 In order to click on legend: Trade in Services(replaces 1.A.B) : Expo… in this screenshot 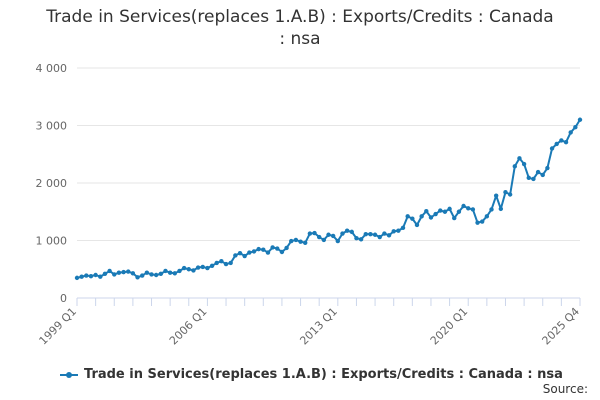, I will do `click(311, 374)`.